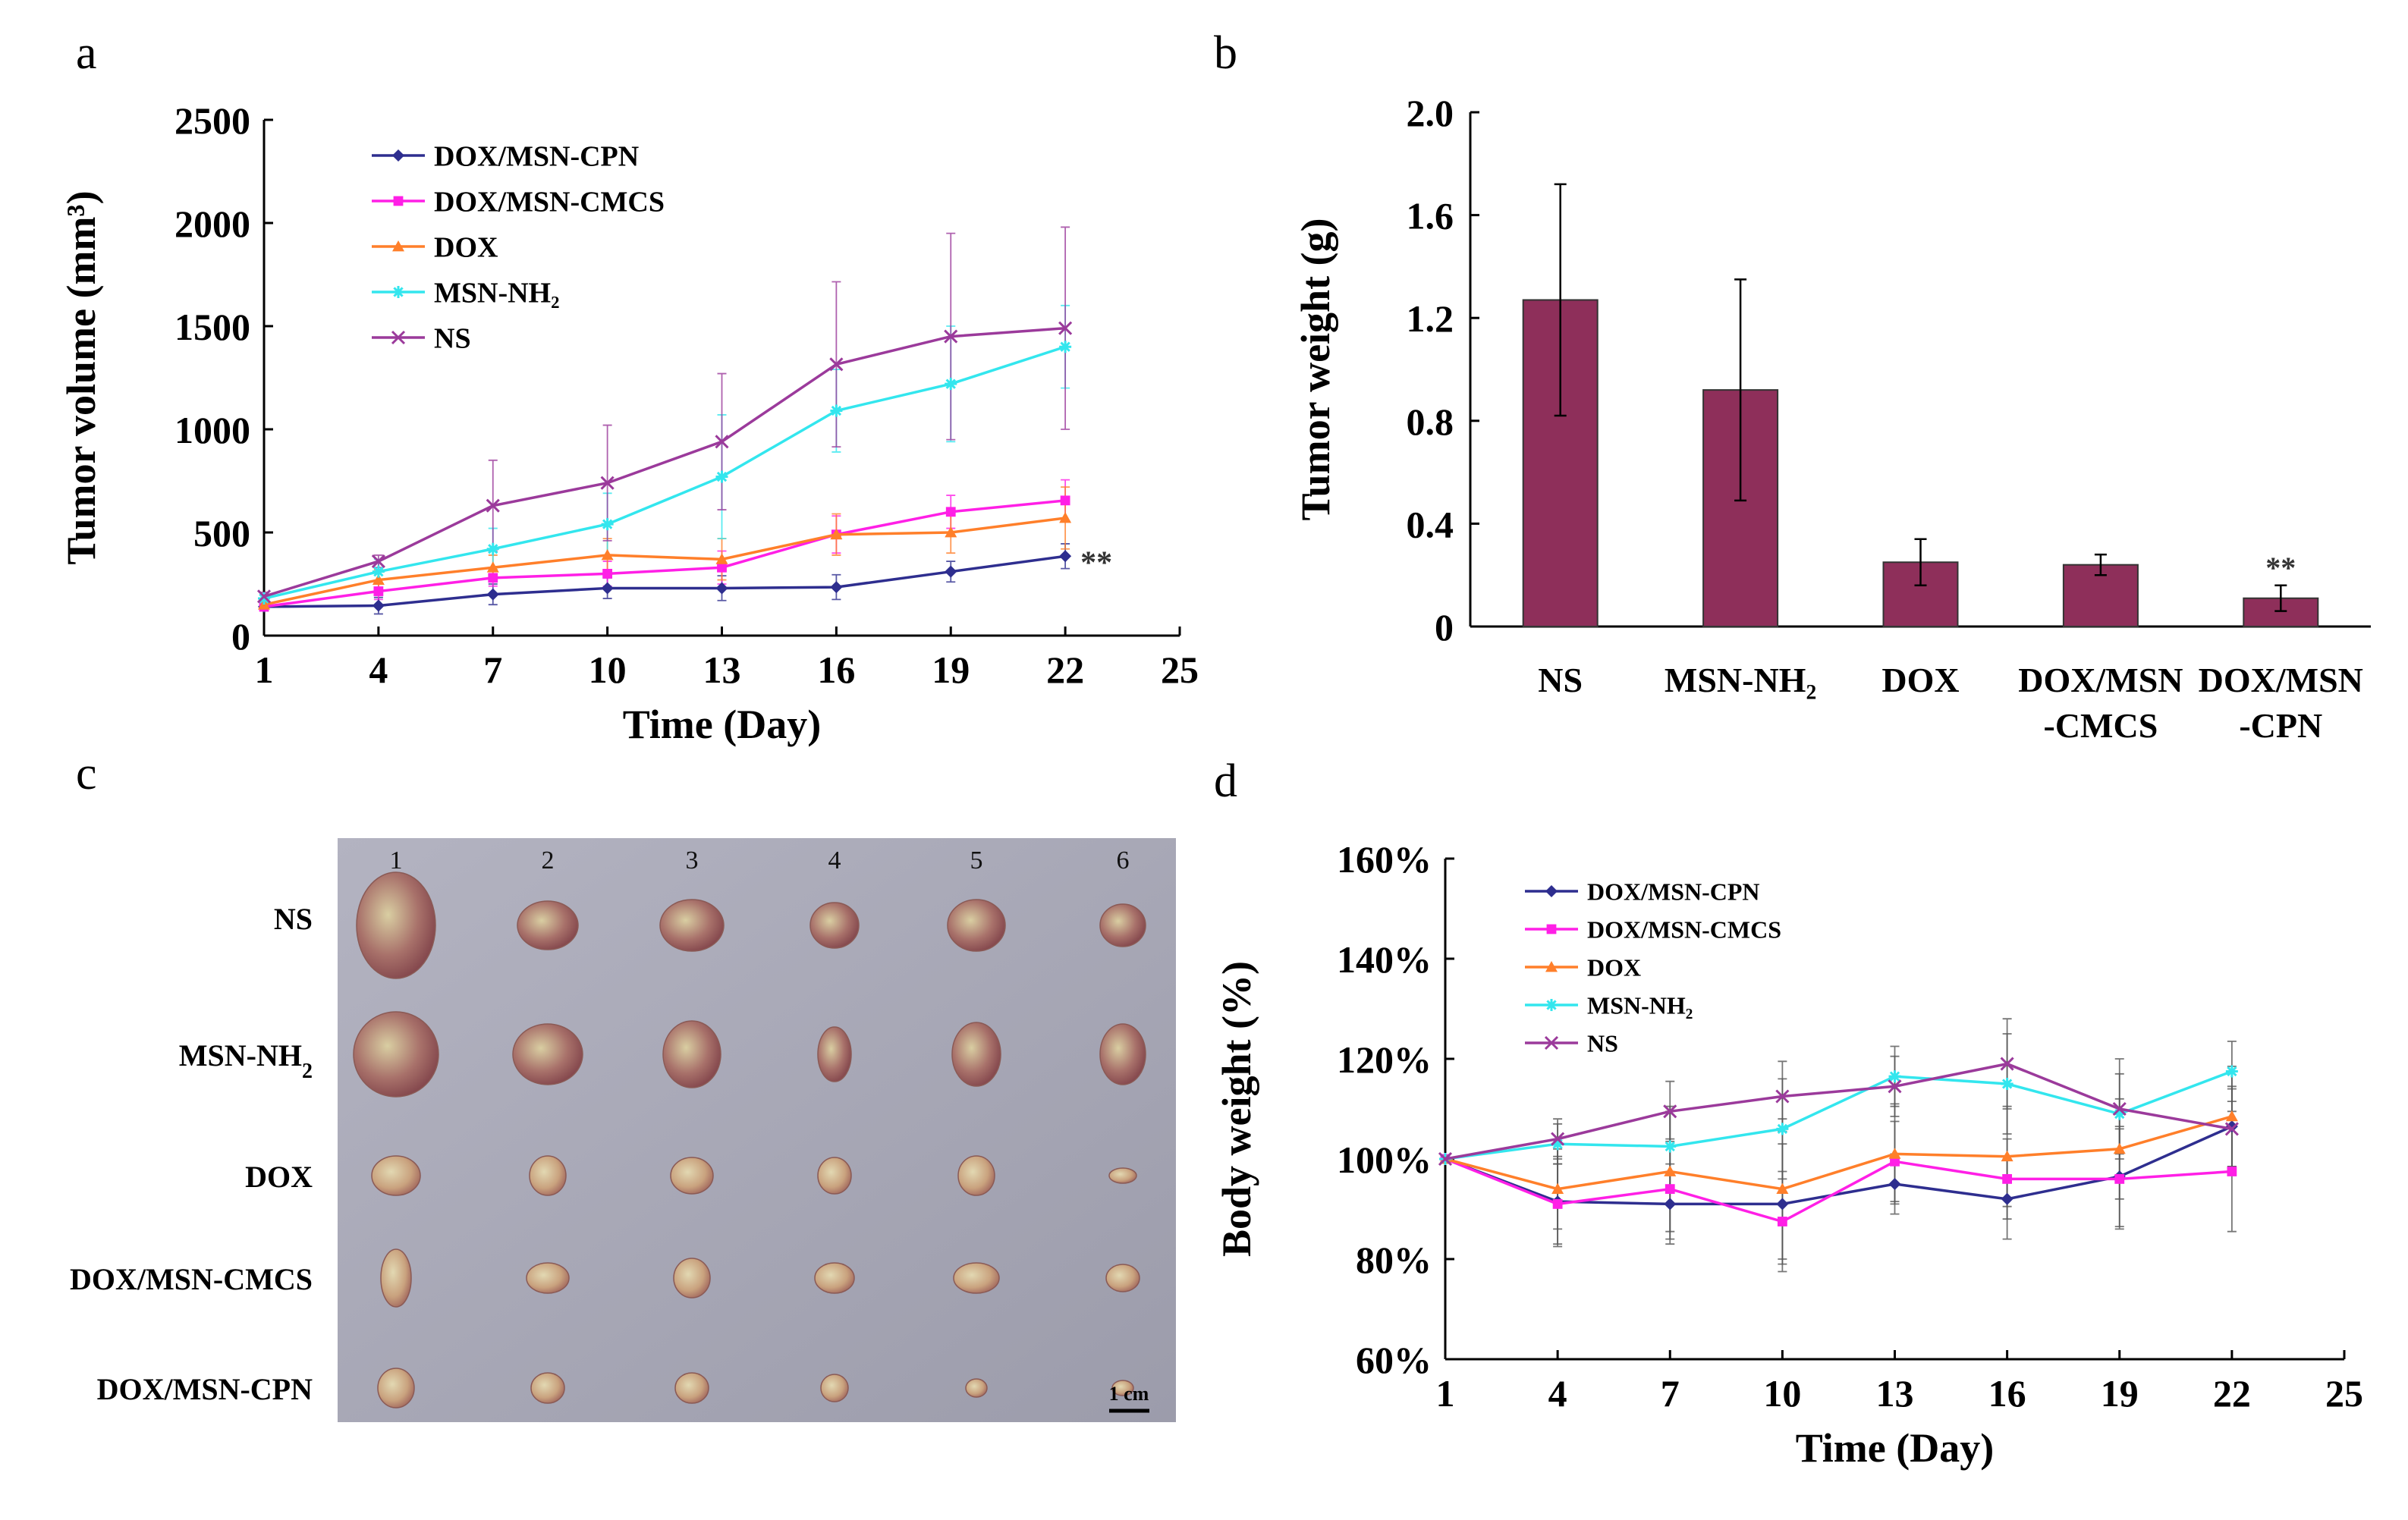  Describe the element at coordinates (212, 120) in the screenshot. I see `y-tick-label: 2500` at that location.